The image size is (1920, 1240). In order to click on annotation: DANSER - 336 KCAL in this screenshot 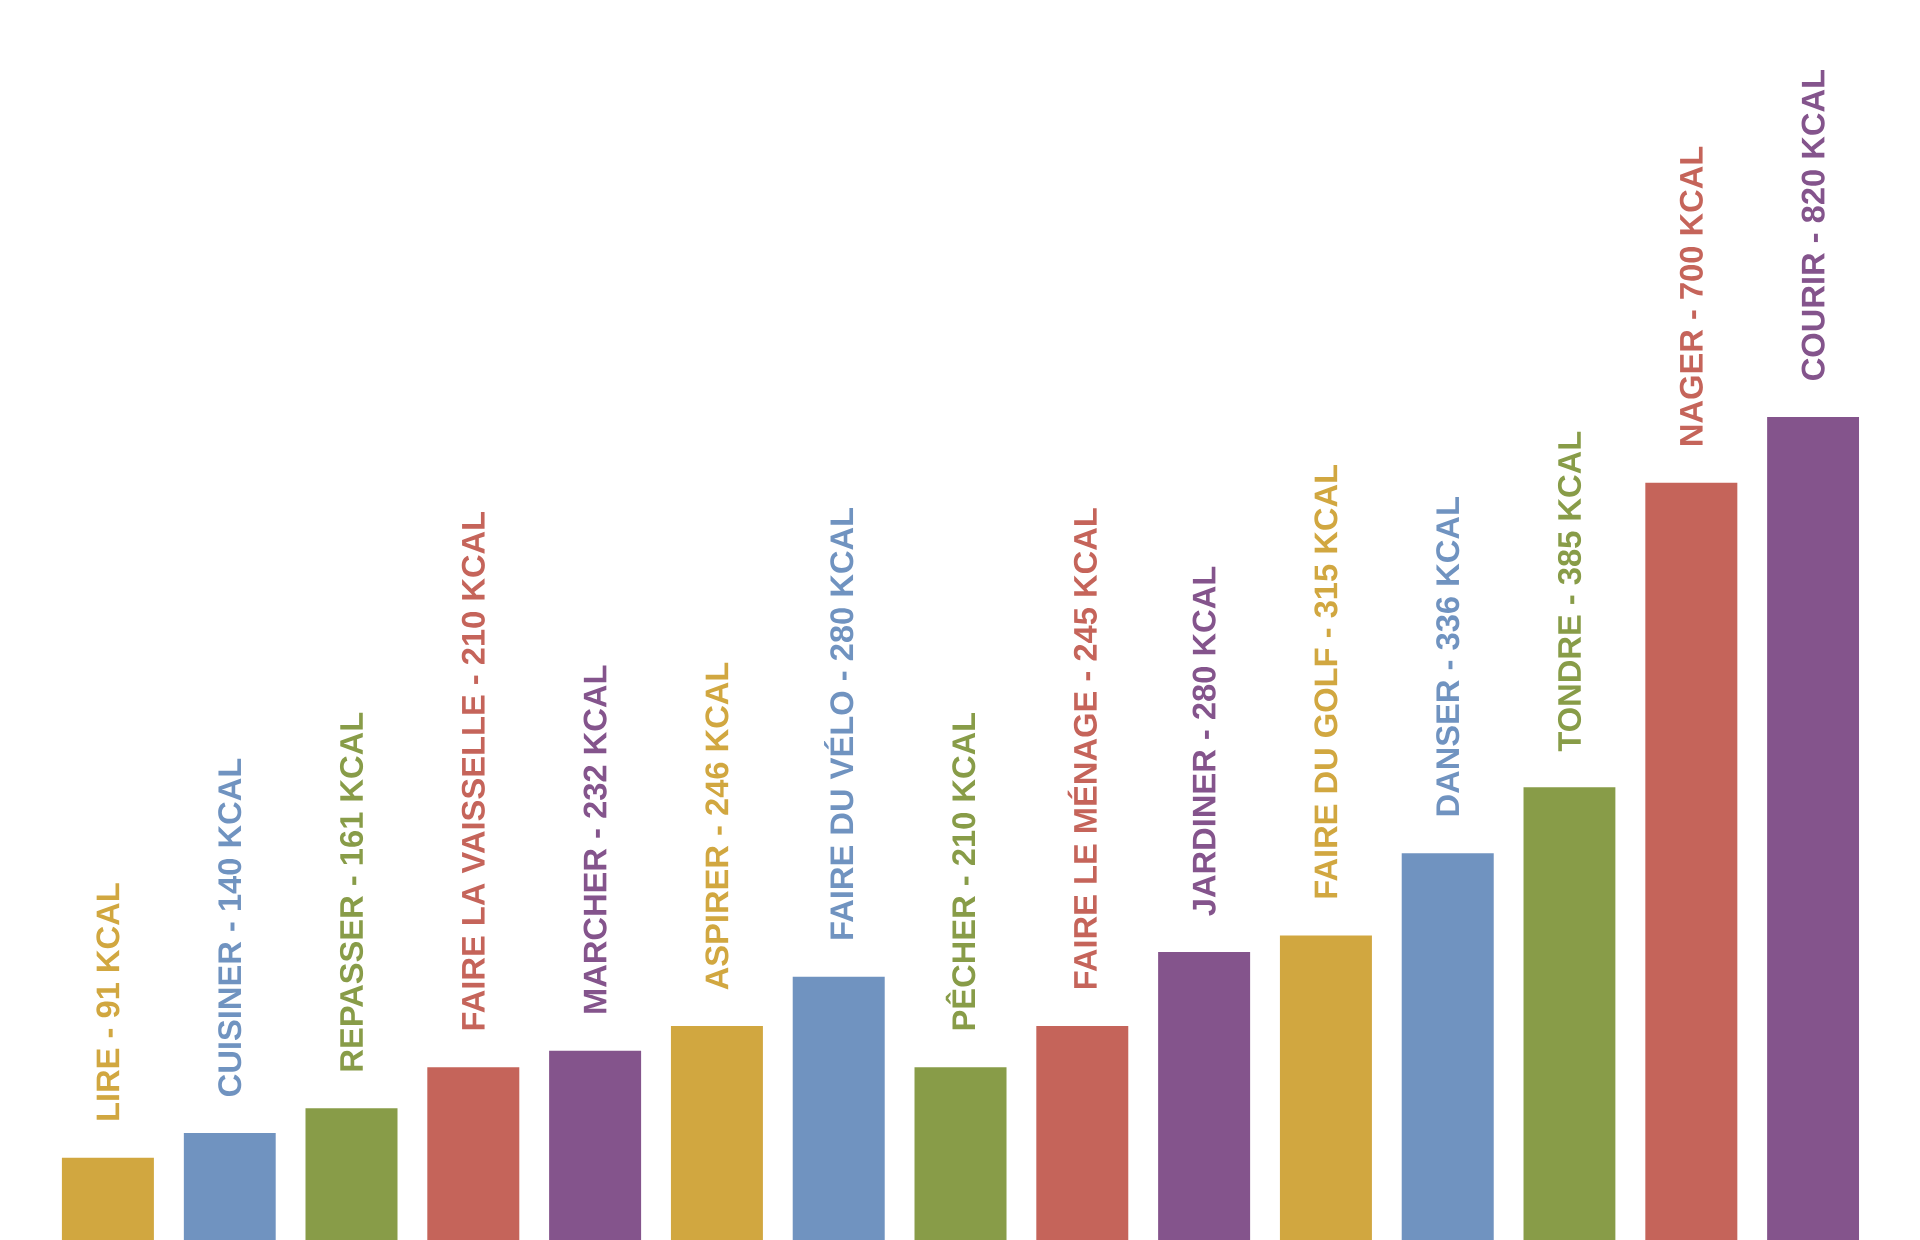, I will do `click(1448, 656)`.